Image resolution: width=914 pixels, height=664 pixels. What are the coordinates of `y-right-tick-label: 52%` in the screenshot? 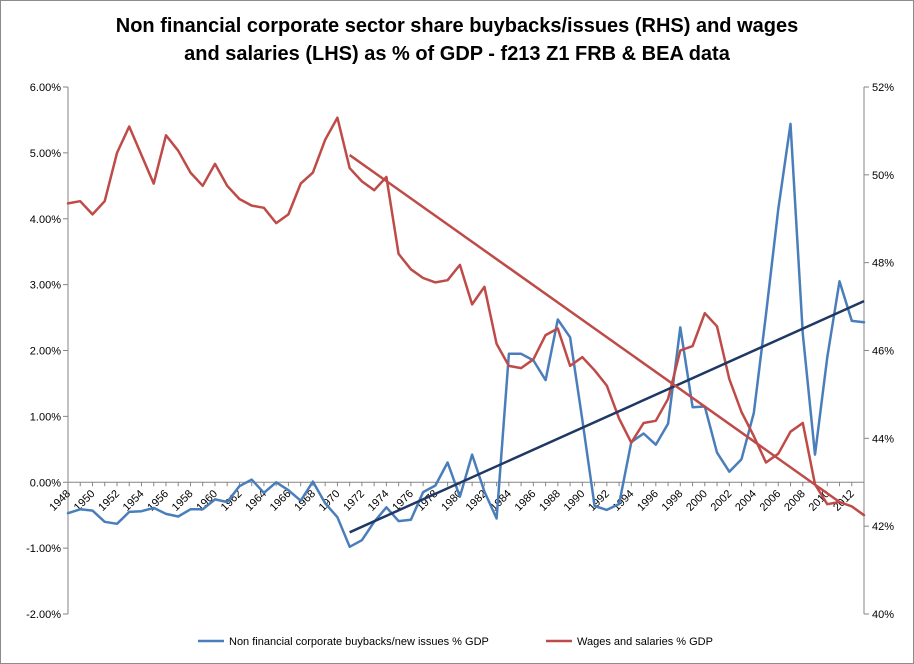 It's located at (883, 88).